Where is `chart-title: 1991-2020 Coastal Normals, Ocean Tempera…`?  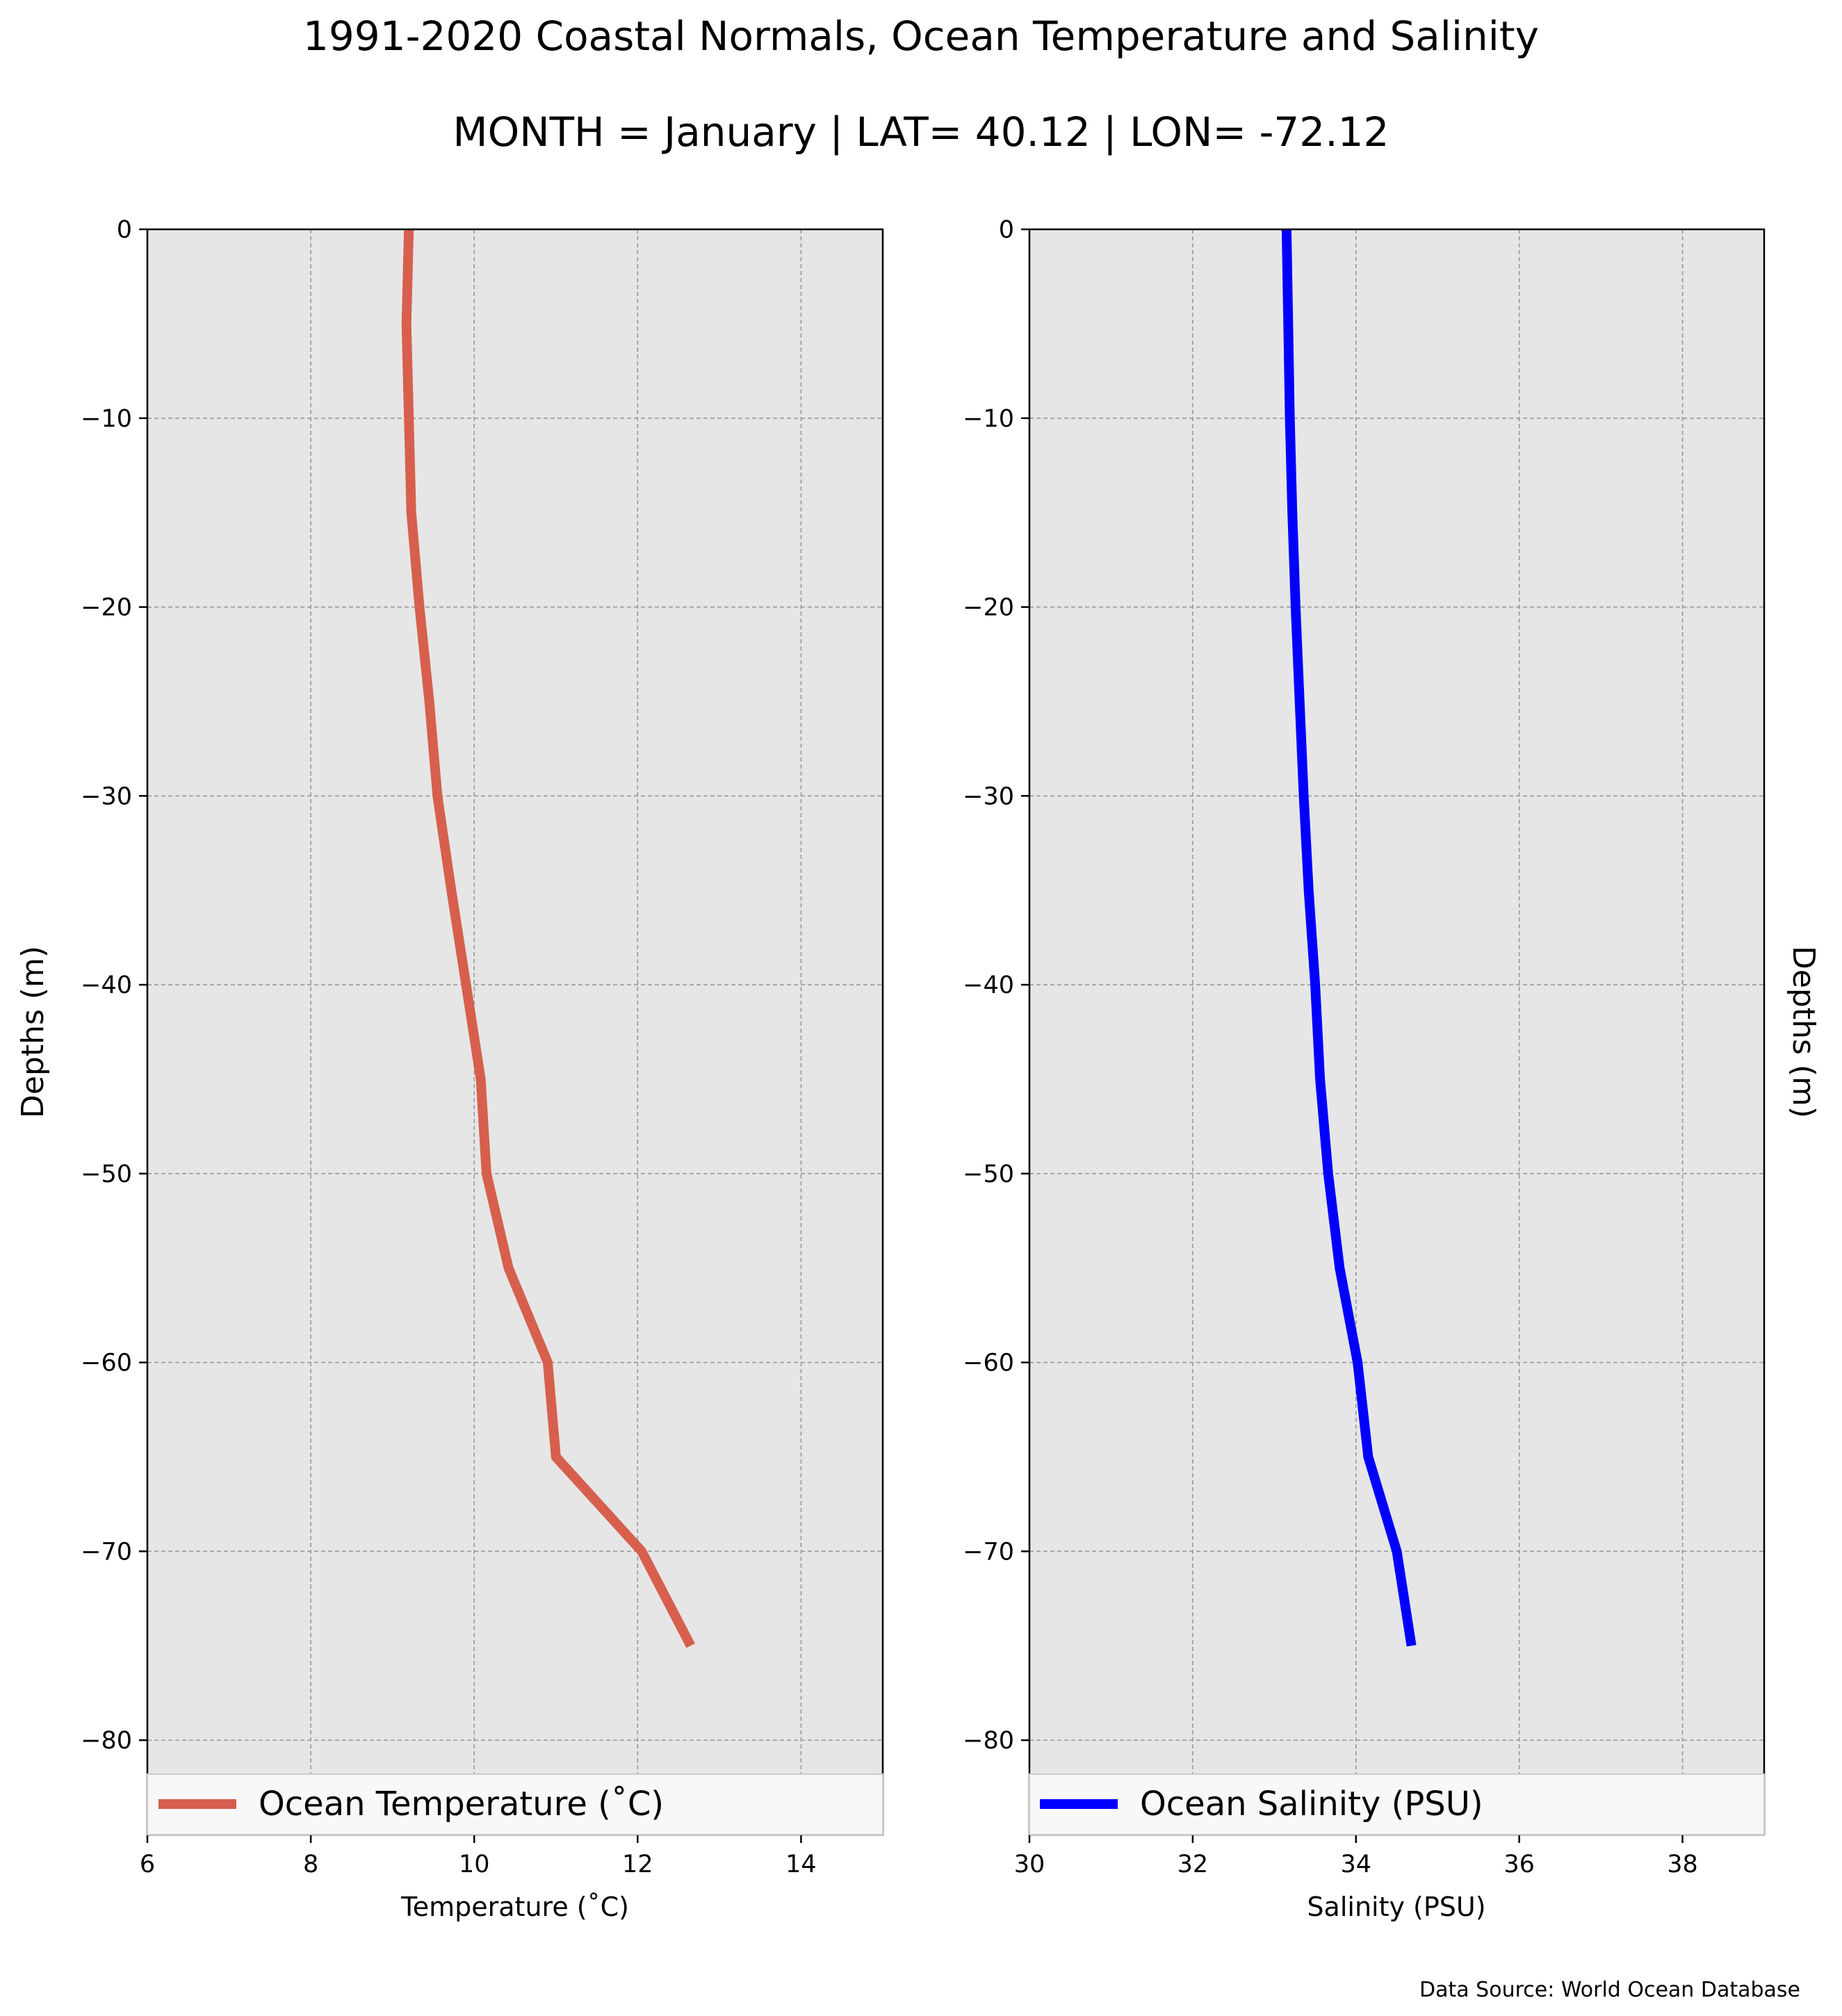 chart-title: 1991-2020 Coastal Normals, Ocean Tempera… is located at coordinates (921, 37).